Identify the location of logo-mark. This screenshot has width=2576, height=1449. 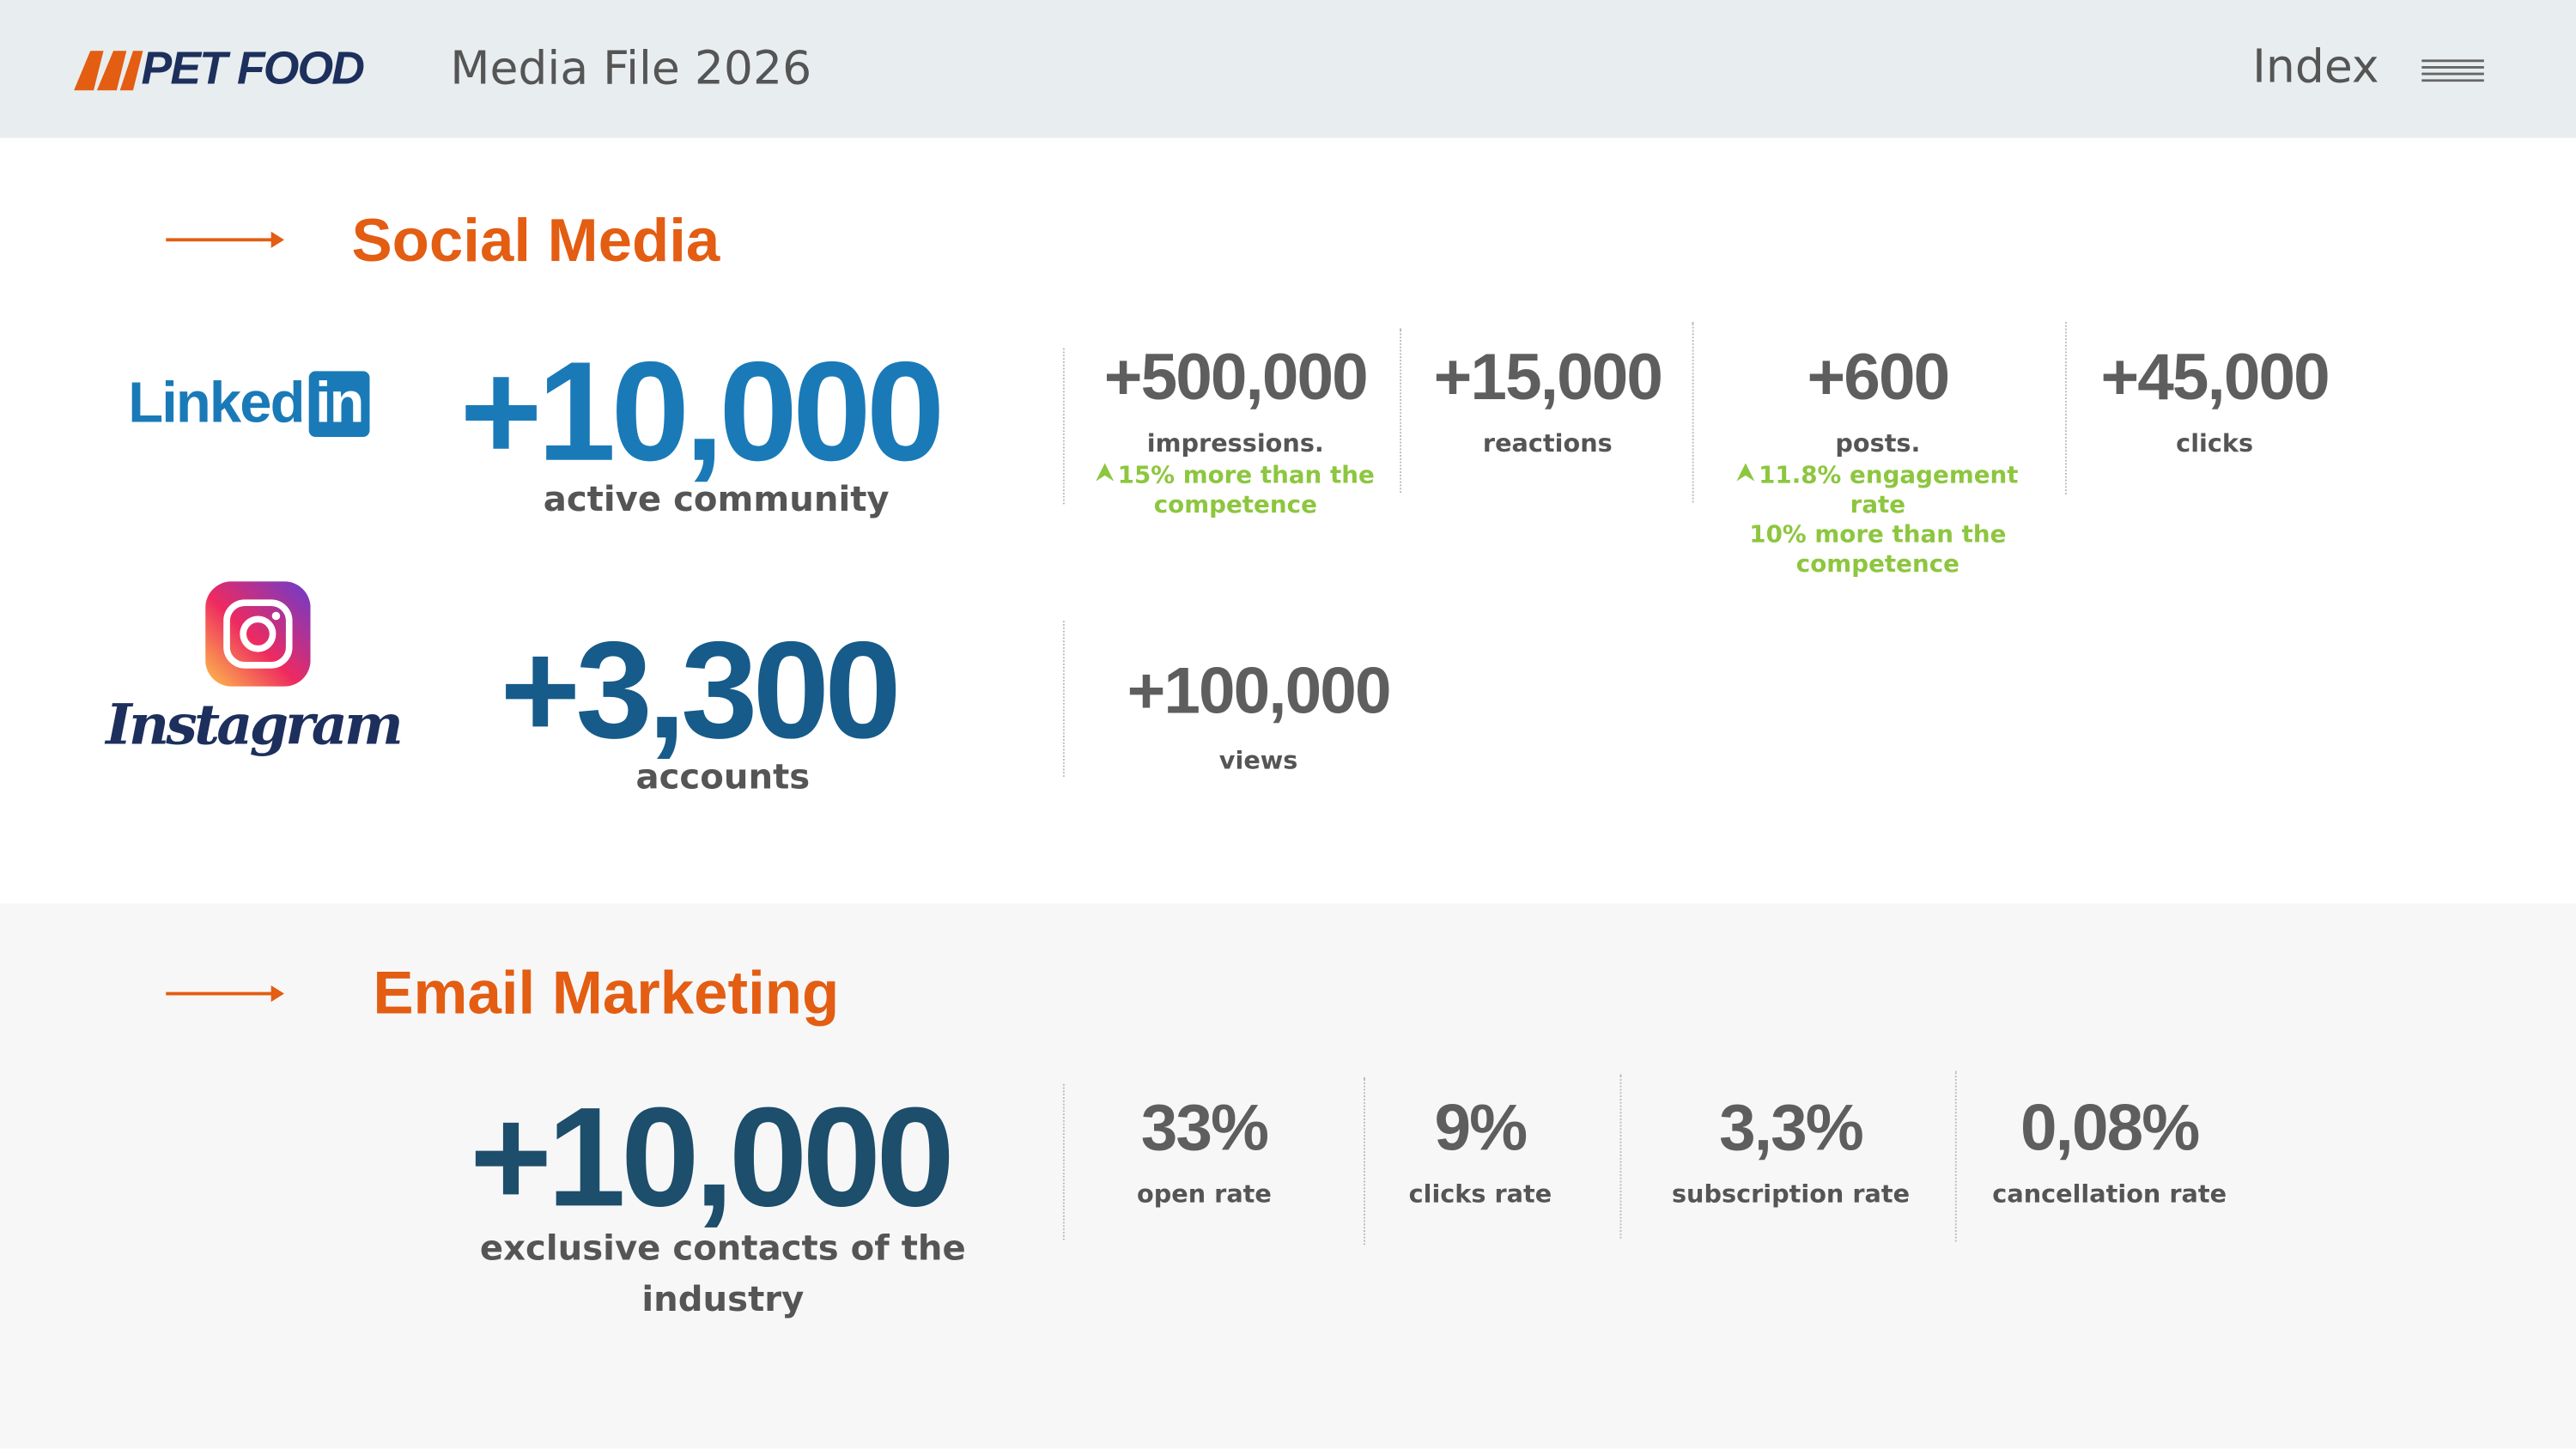
(109, 71).